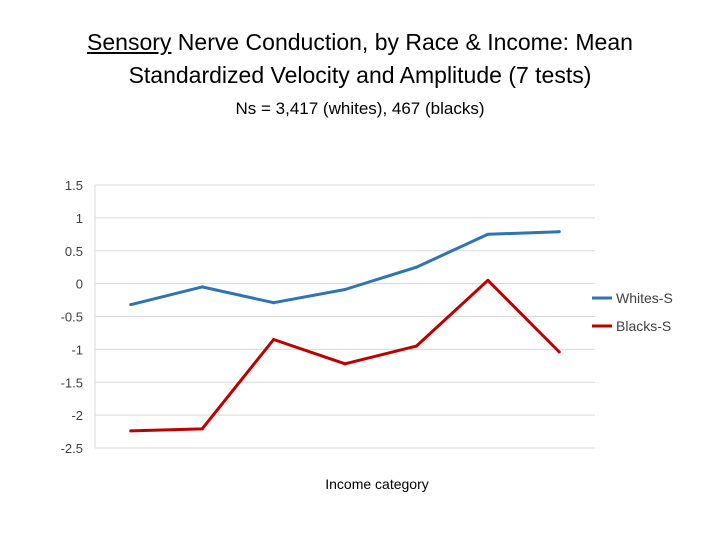 This screenshot has width=720, height=540. Describe the element at coordinates (632, 312) in the screenshot. I see `legend: Whites-S Blacks-S` at that location.